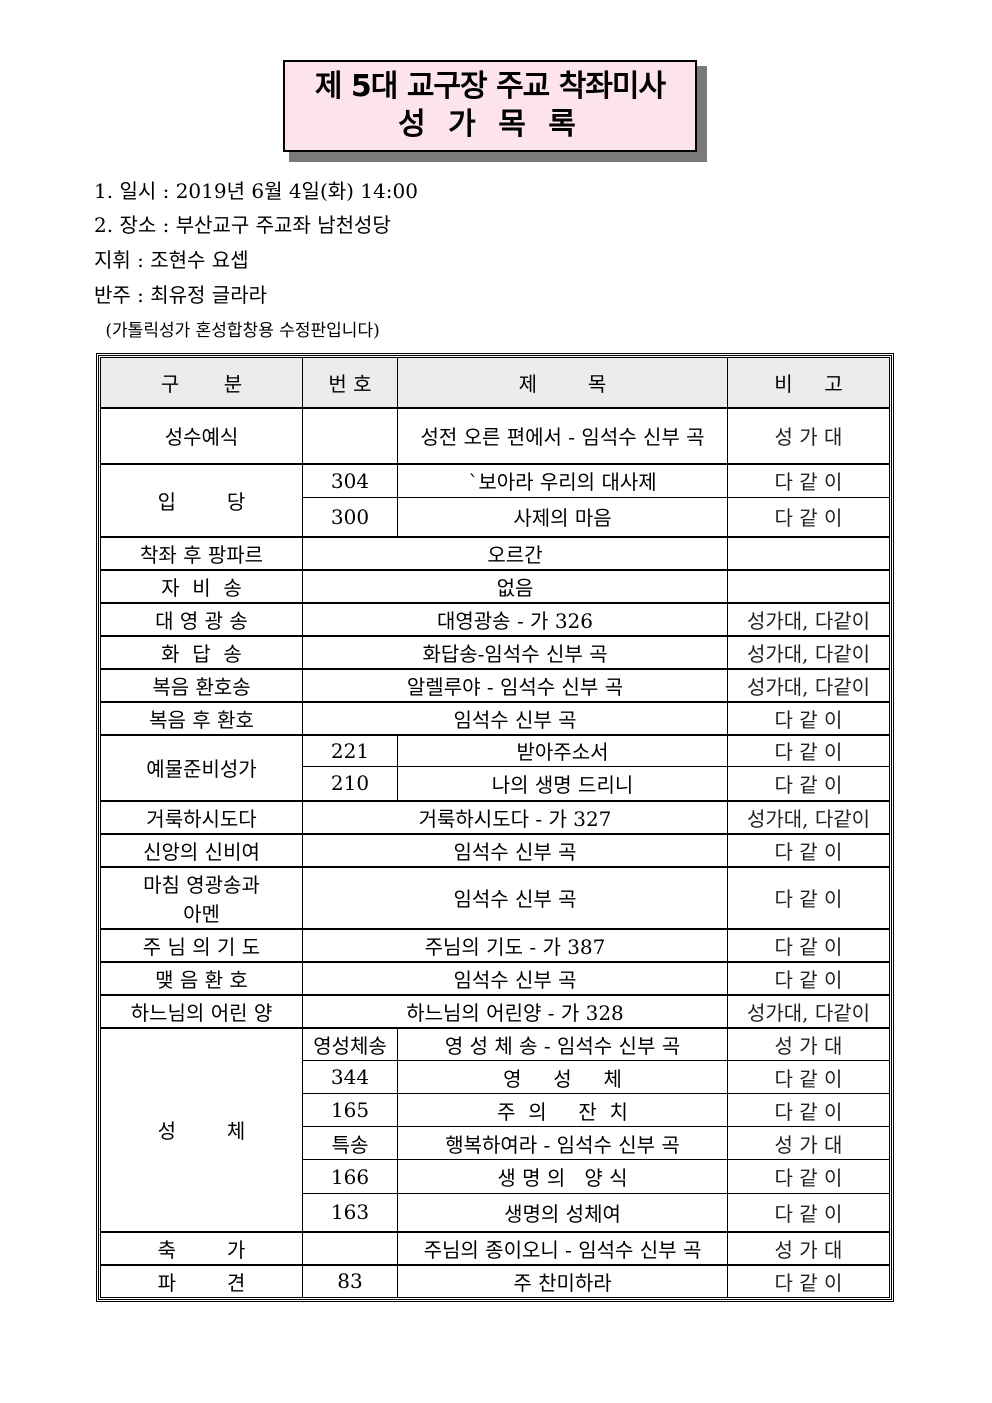 The image size is (992, 1403). I want to click on section-cell: 성 체, so click(201, 1129).